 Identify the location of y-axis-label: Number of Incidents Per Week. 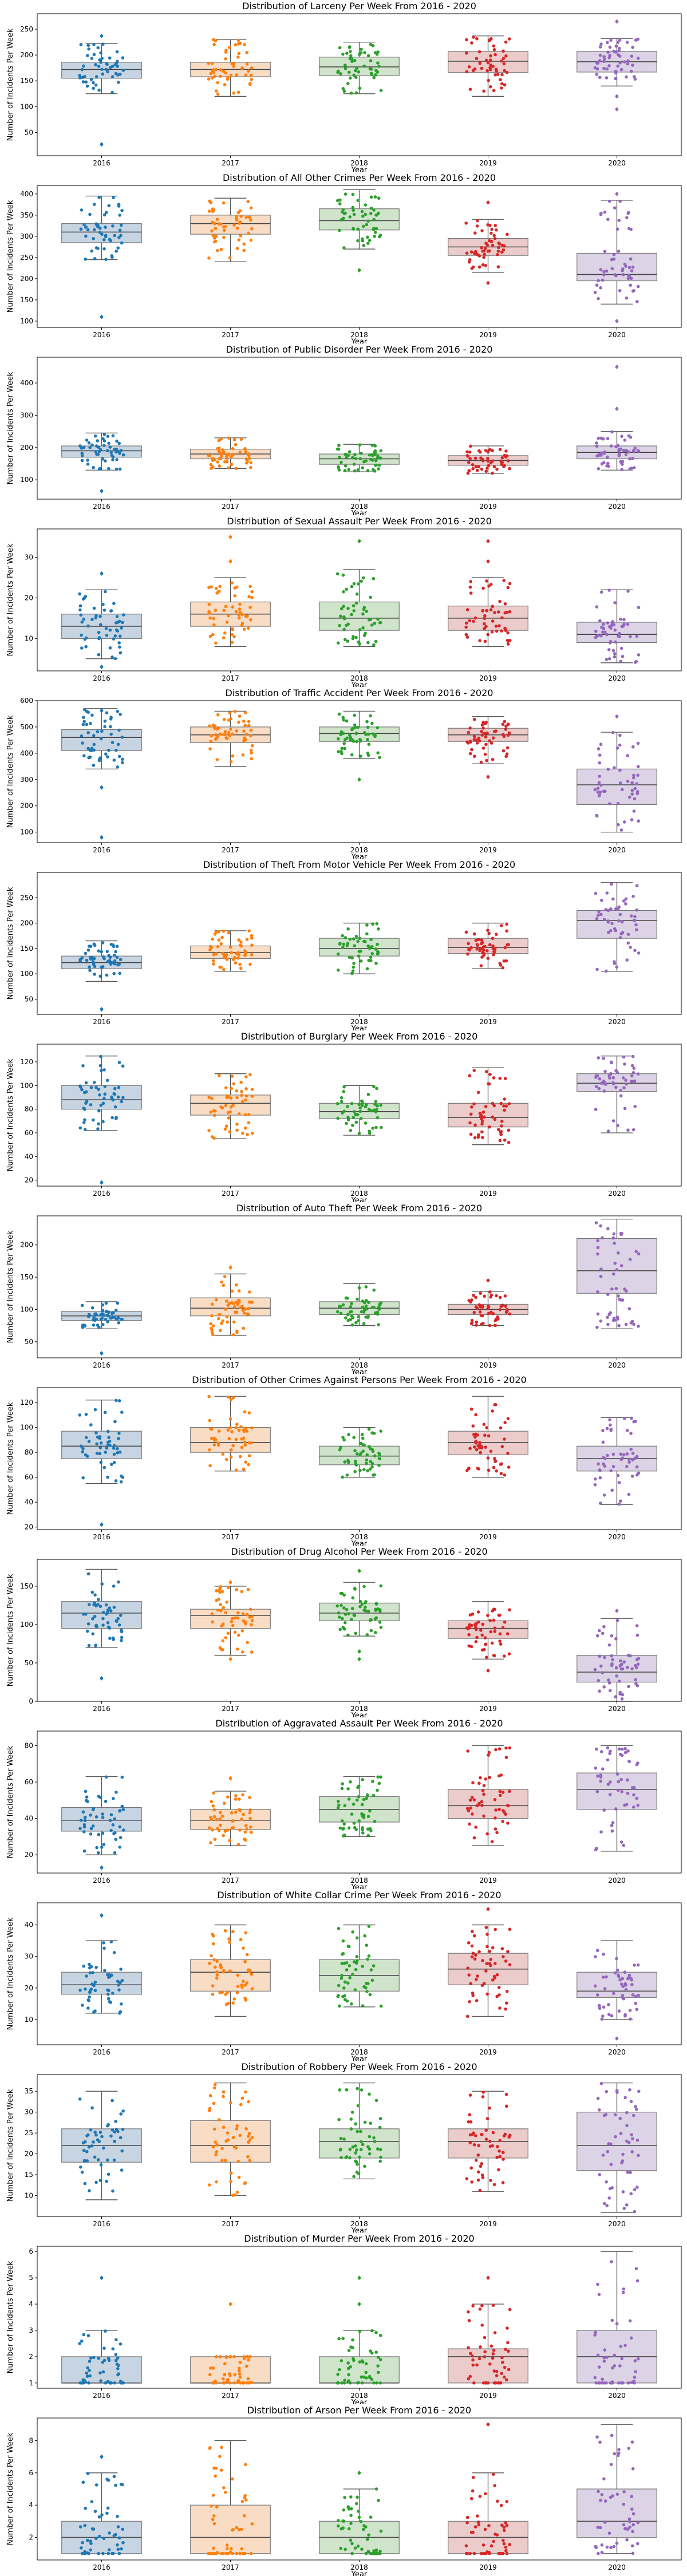
(10, 84).